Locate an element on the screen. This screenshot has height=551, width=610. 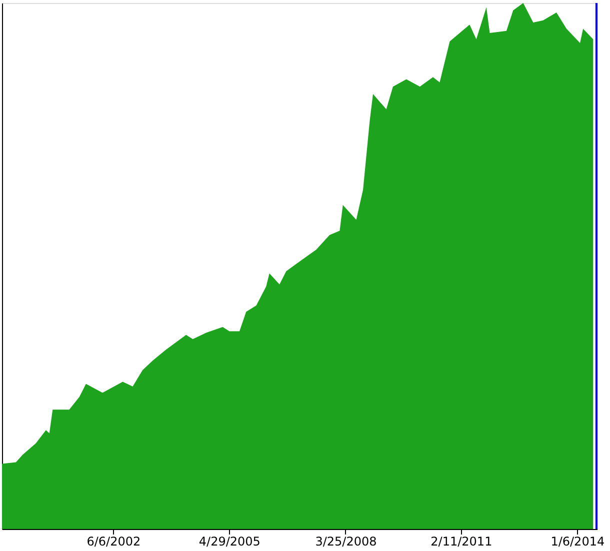
x-tick-label: 2/11/2011 is located at coordinates (461, 541).